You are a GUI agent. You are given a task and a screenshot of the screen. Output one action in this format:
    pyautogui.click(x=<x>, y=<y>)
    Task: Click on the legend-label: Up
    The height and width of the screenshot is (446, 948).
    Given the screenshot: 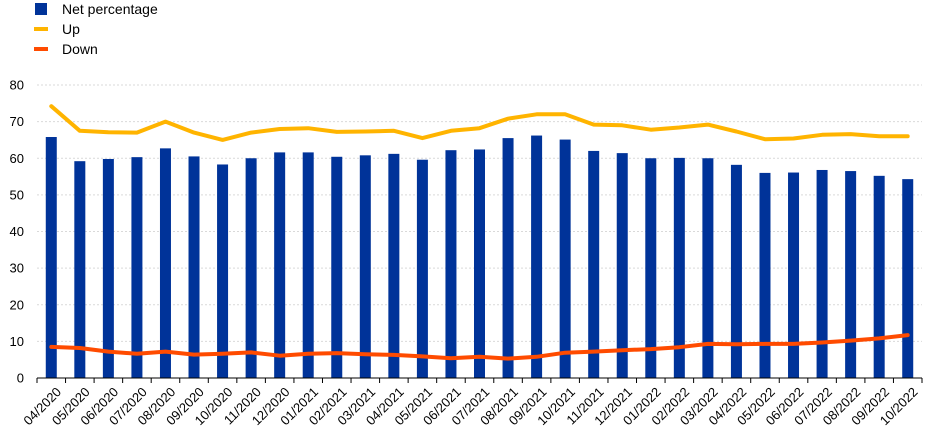 What is the action you would take?
    pyautogui.click(x=71, y=29)
    